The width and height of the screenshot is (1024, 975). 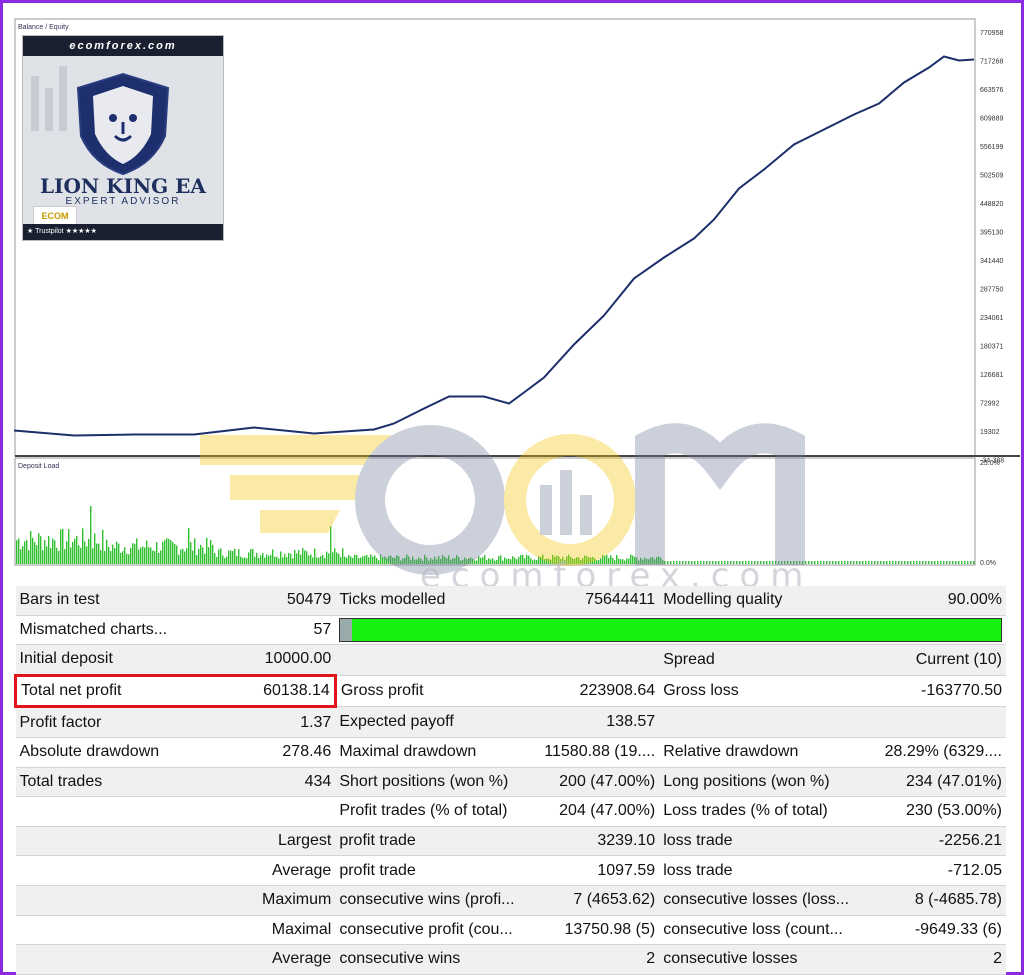 What do you see at coordinates (427, 601) in the screenshot?
I see `report-cell: Ticks modelled` at bounding box center [427, 601].